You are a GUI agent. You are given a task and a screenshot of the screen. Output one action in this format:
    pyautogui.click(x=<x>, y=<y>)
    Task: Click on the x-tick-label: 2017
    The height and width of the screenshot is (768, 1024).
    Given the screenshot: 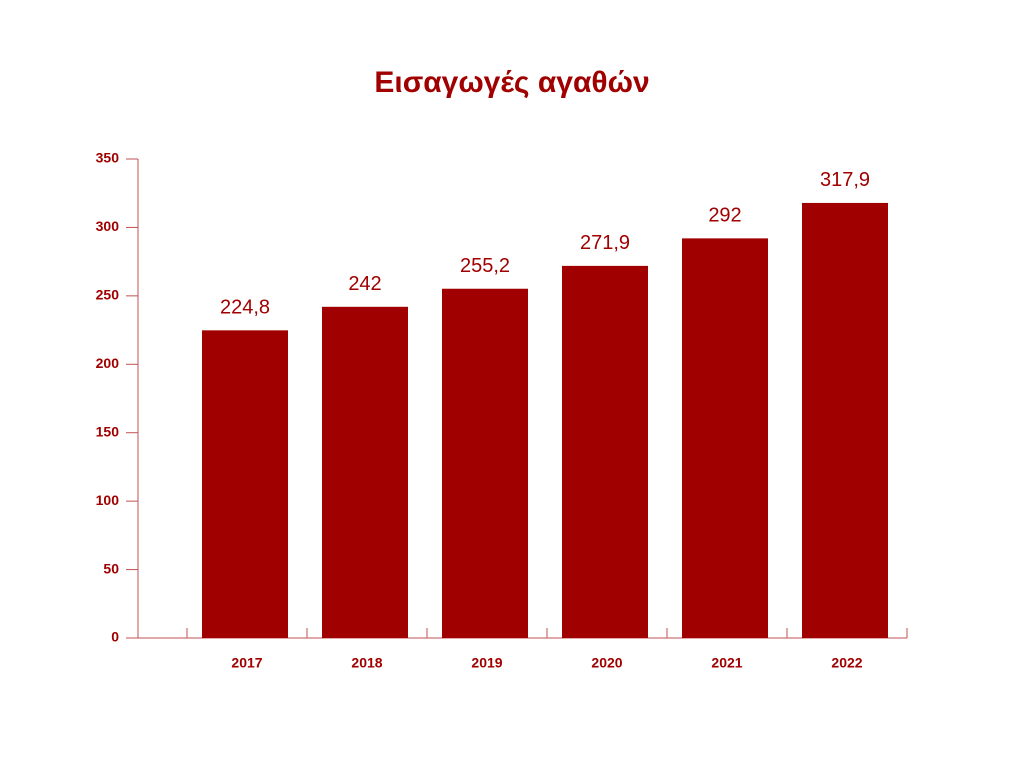 What is the action you would take?
    pyautogui.click(x=246, y=663)
    